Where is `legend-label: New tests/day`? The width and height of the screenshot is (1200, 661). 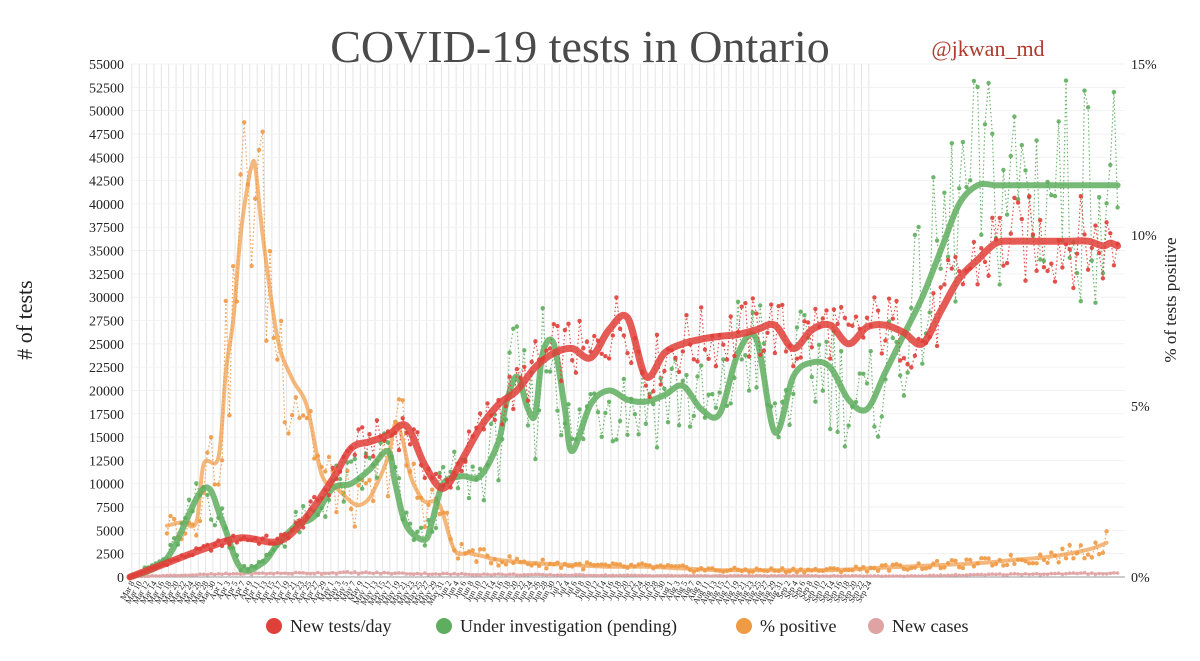 legend-label: New tests/day is located at coordinates (340, 626).